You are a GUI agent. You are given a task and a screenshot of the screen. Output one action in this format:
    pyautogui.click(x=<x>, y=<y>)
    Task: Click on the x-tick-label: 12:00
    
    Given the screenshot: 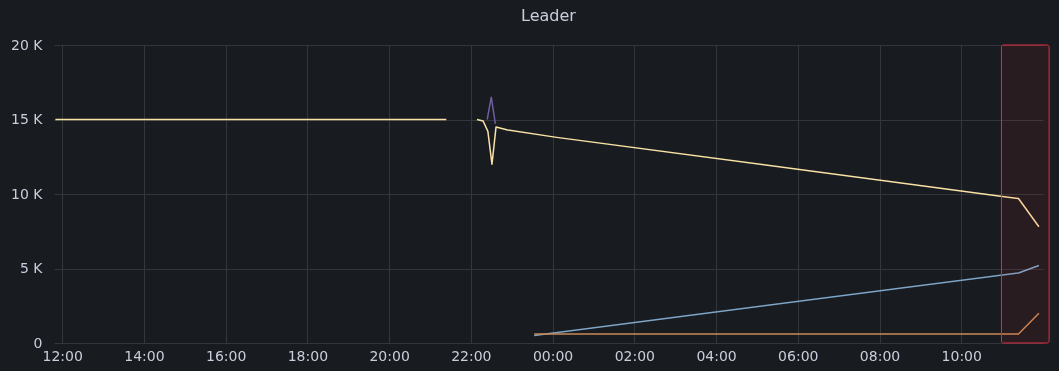 What is the action you would take?
    pyautogui.click(x=62, y=355)
    